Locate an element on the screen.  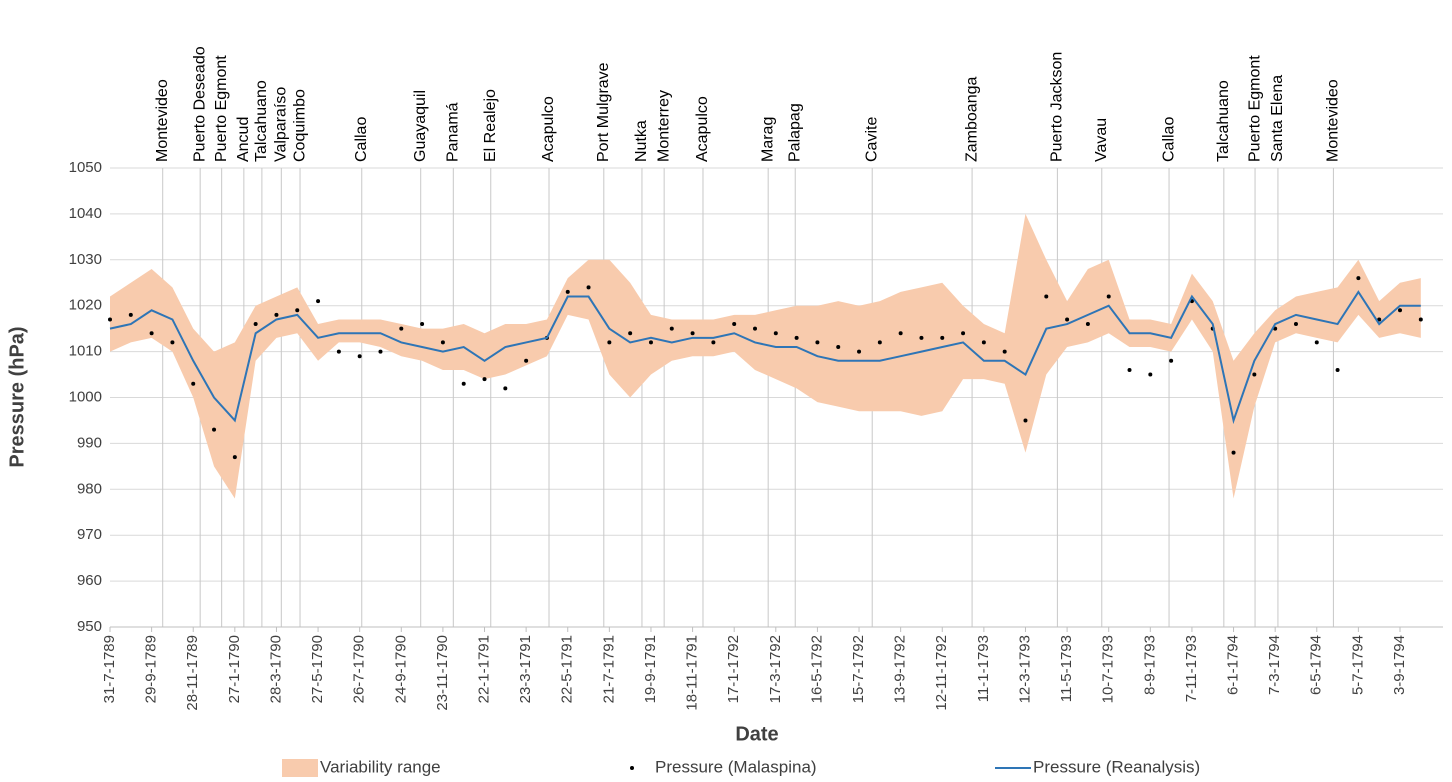
y-tick-label: 1040 is located at coordinates (85, 213).